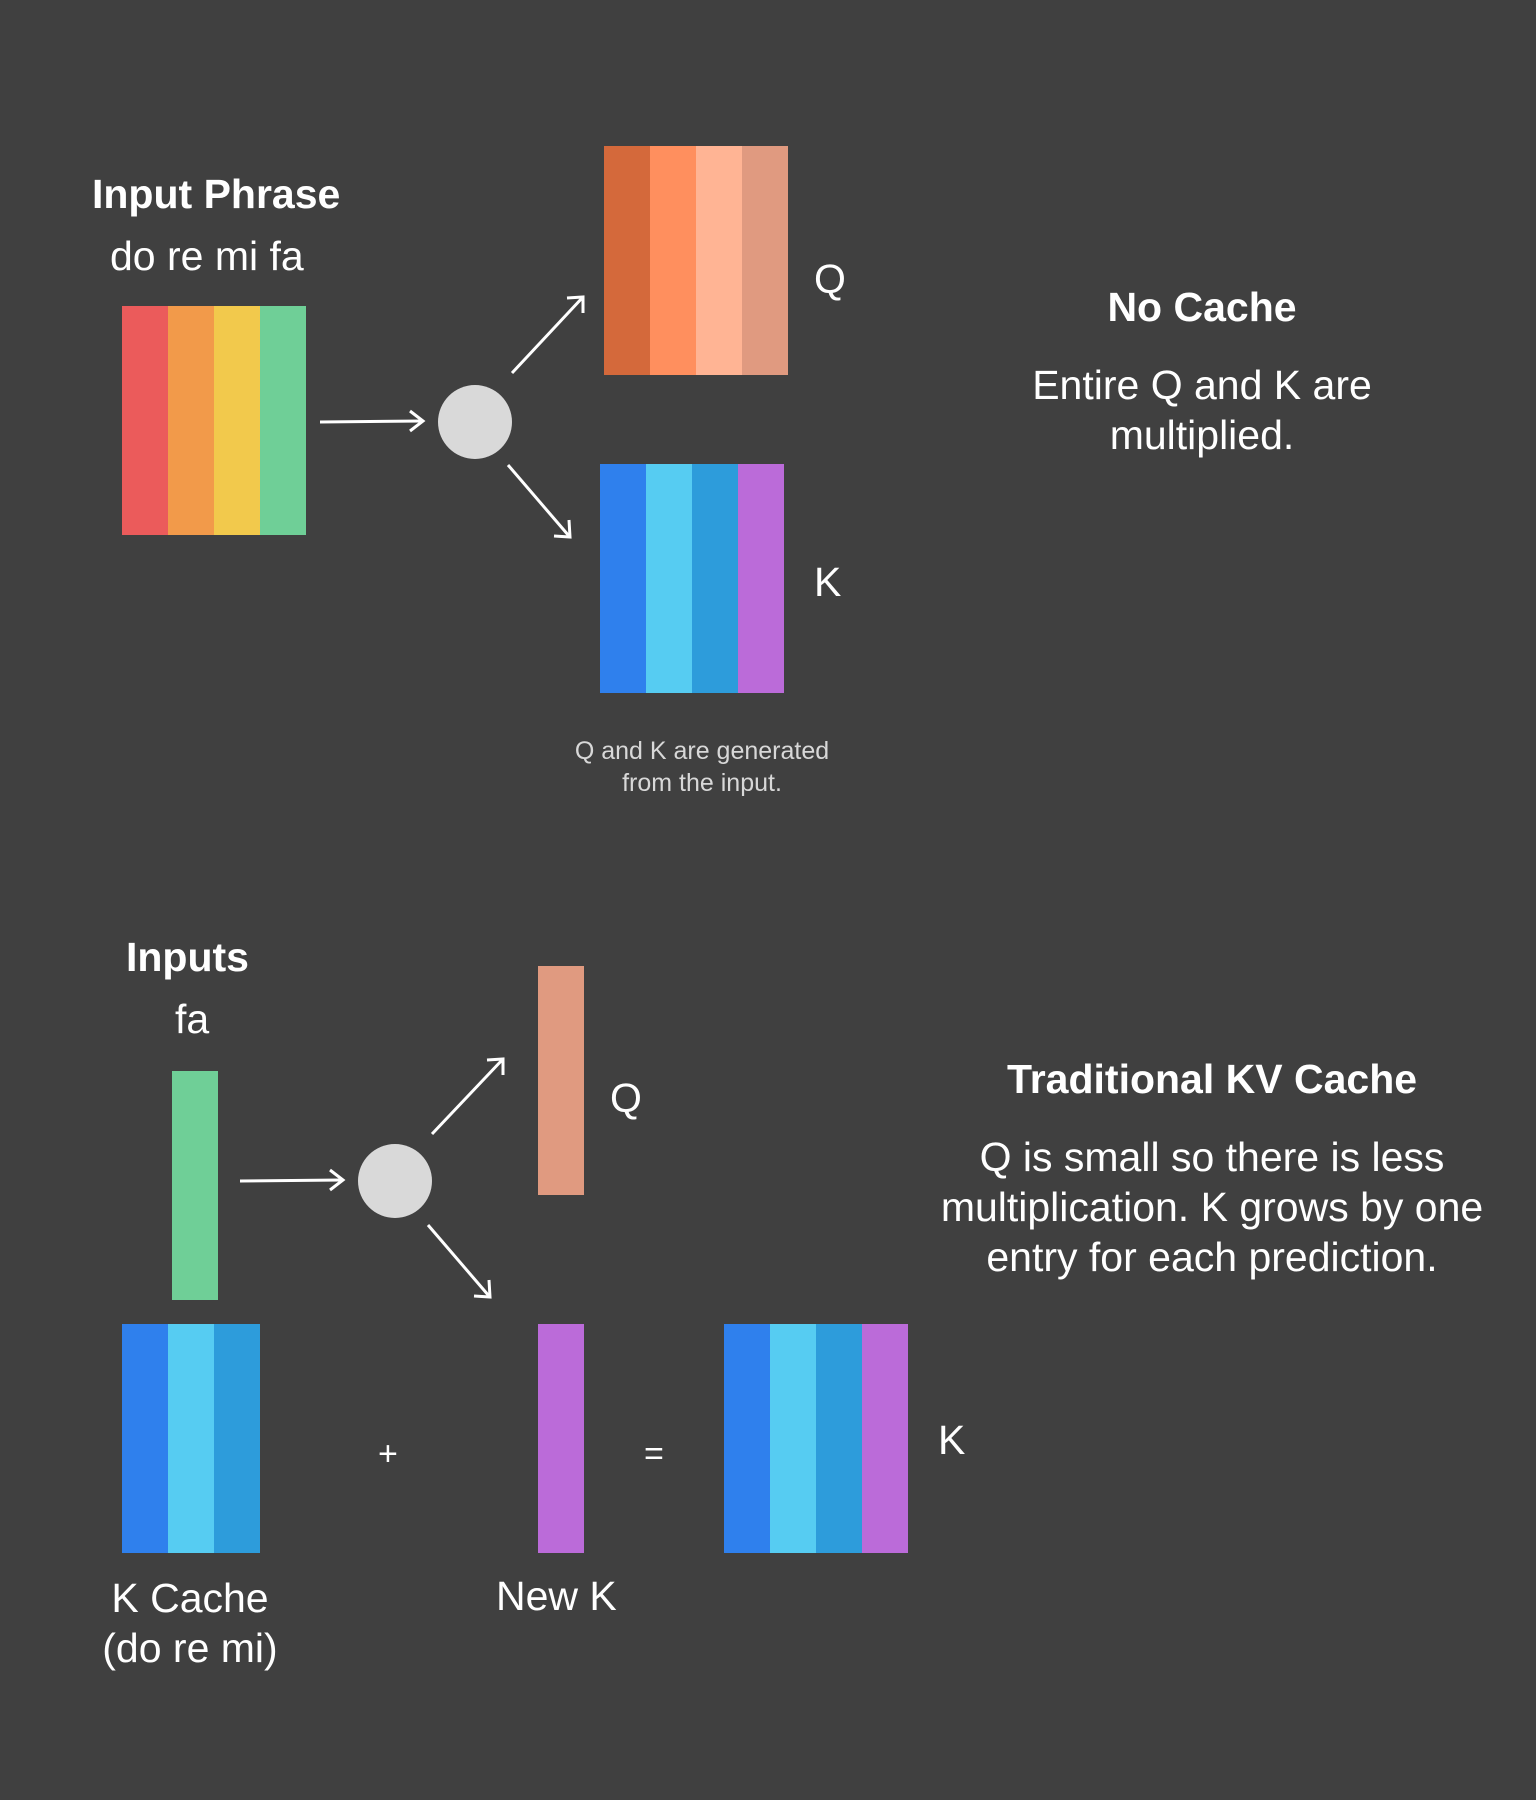  Describe the element at coordinates (828, 582) in the screenshot. I see `k-label-top: K` at that location.